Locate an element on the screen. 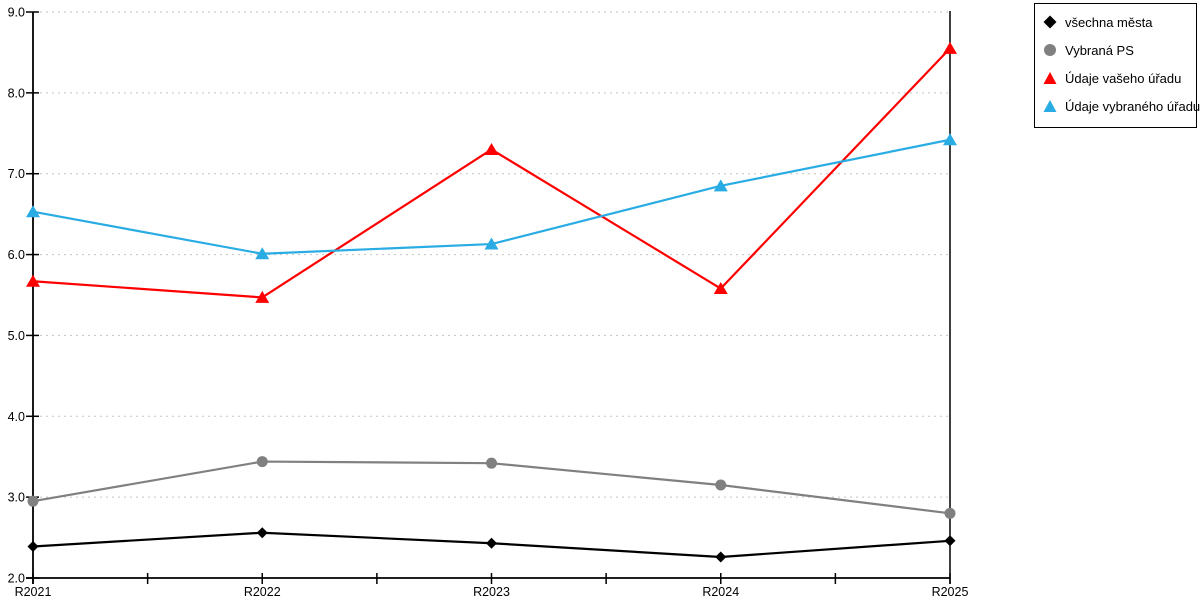 Image resolution: width=1200 pixels, height=600 pixels. diamond-marker-icon is located at coordinates (1050, 22).